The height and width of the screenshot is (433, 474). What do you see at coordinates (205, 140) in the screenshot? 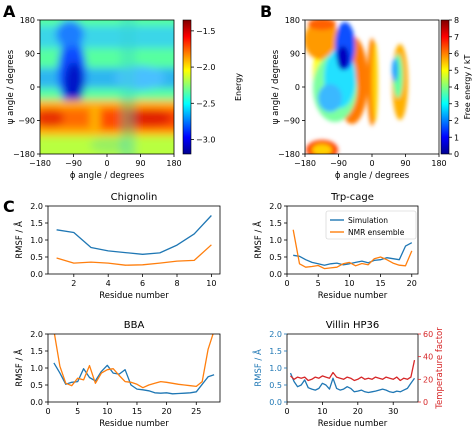
I see `colorbar-tick-label: −3.0` at bounding box center [205, 140].